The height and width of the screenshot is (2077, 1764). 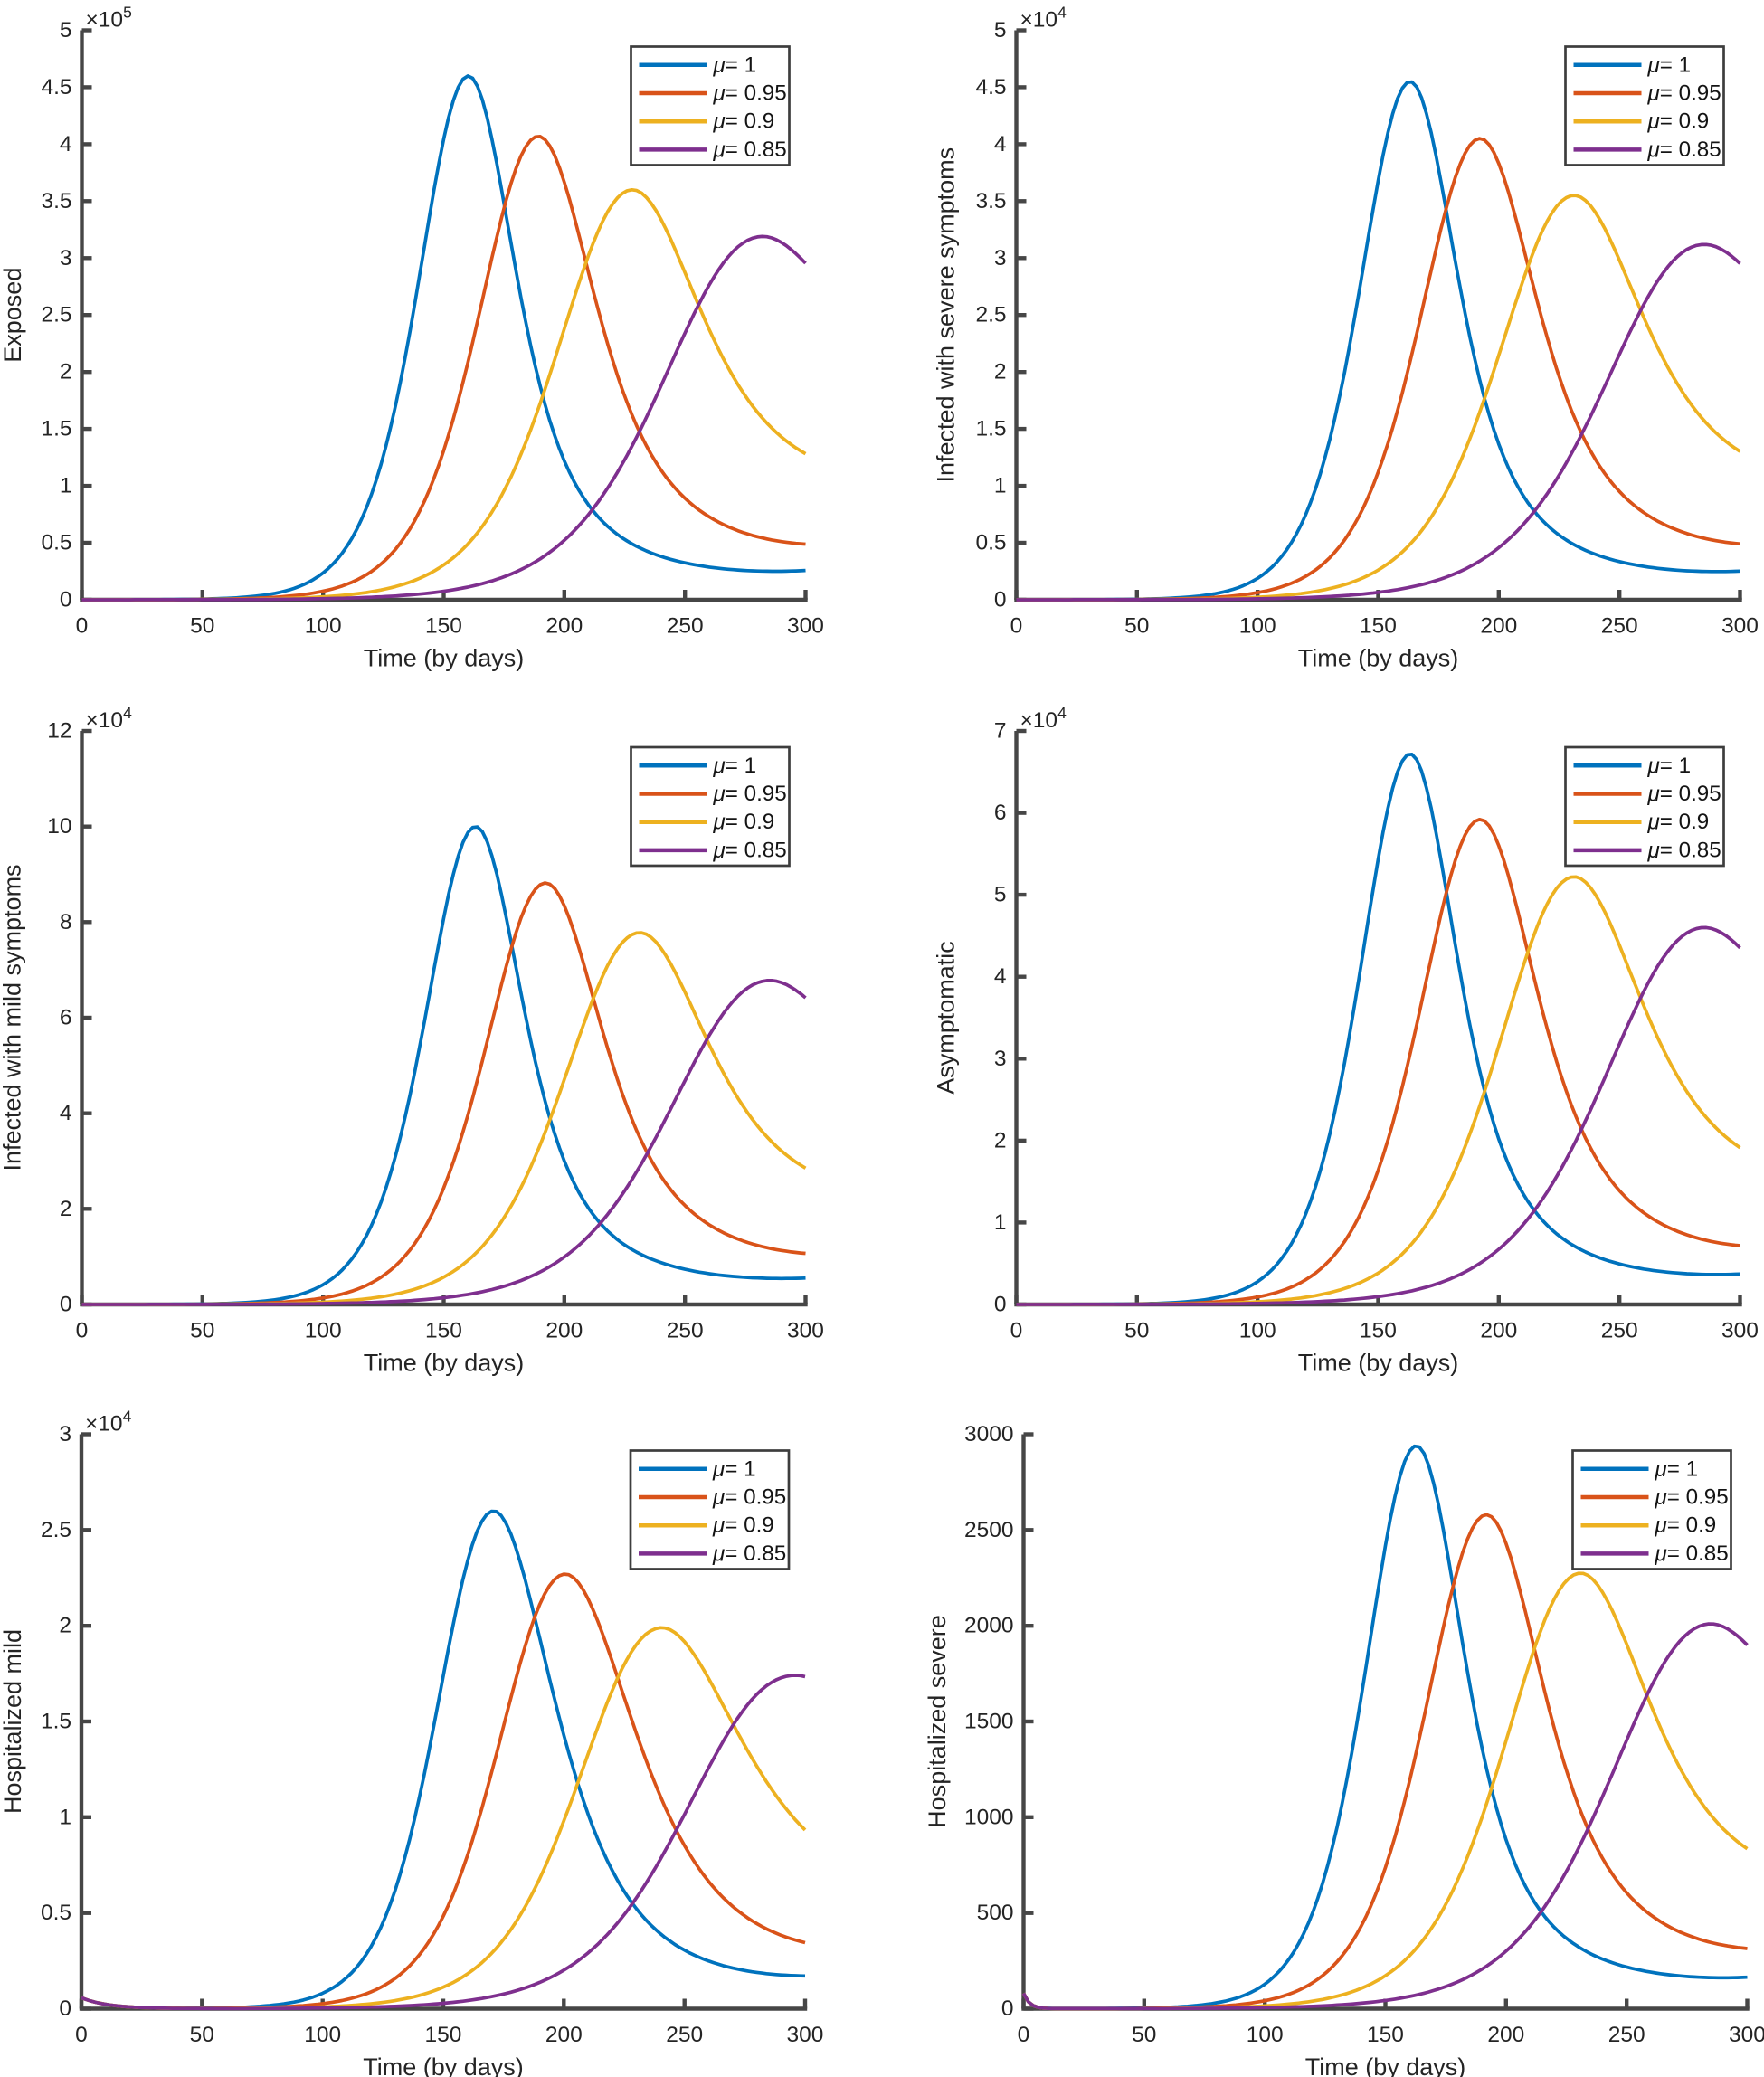 I want to click on svg-text: 3.5, so click(x=56, y=201).